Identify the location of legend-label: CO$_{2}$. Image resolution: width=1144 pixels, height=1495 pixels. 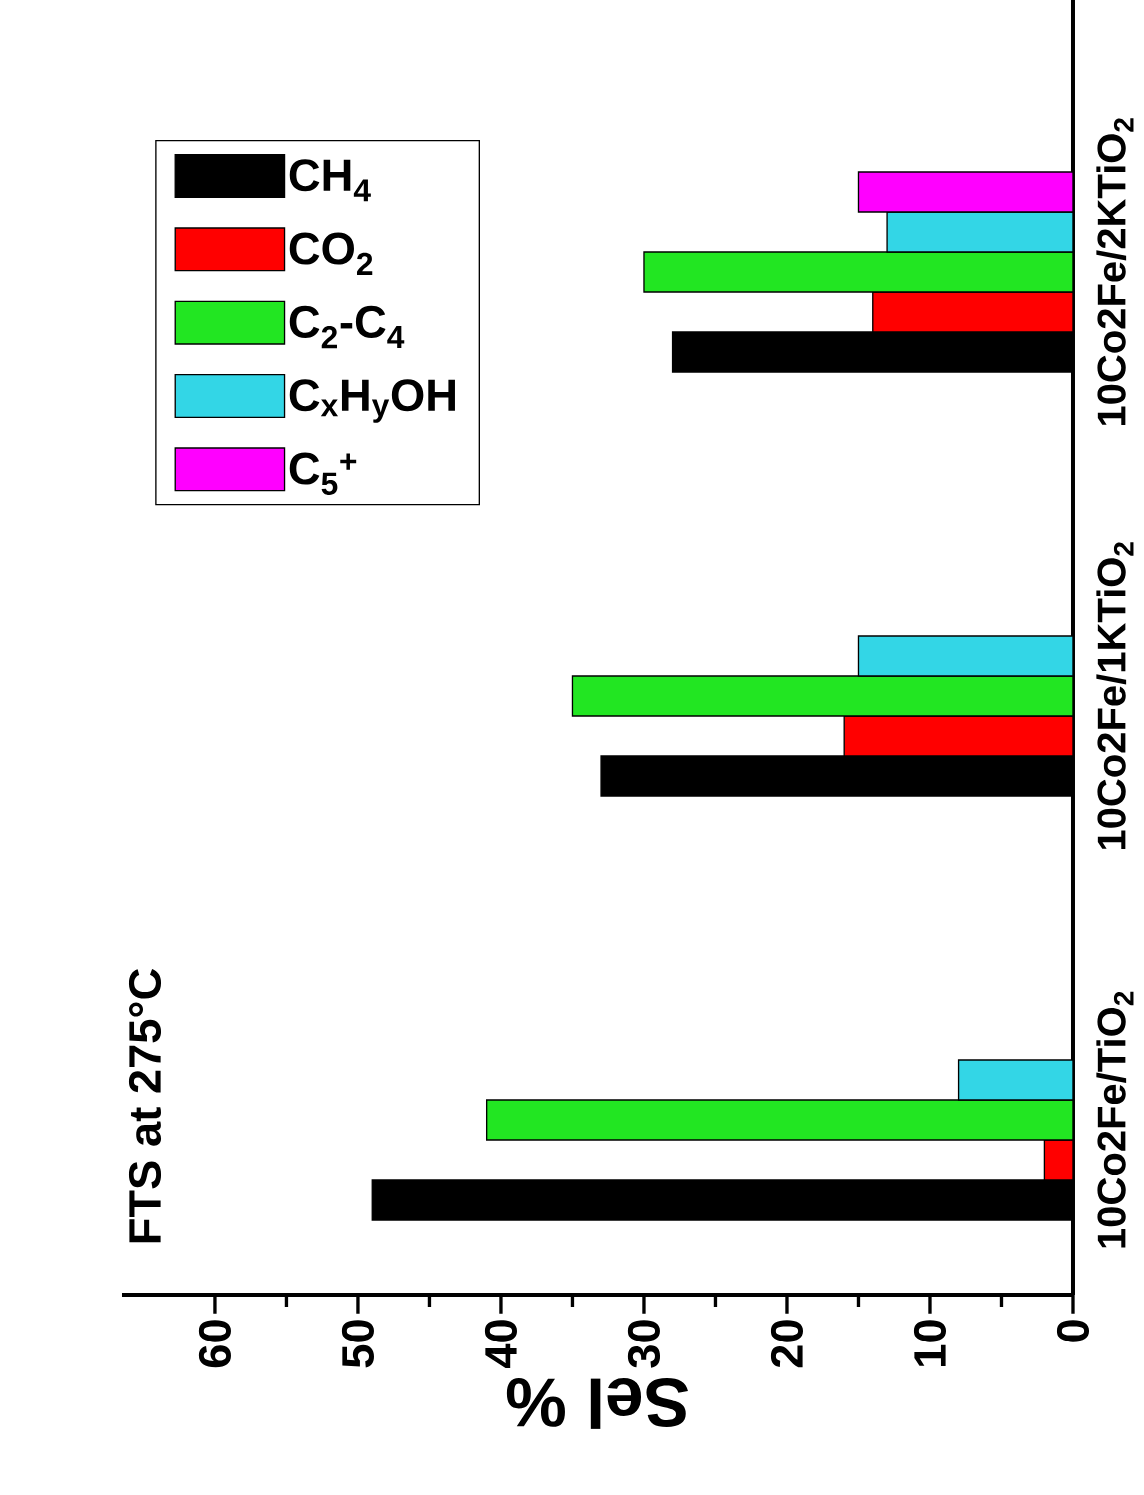
(331, 253).